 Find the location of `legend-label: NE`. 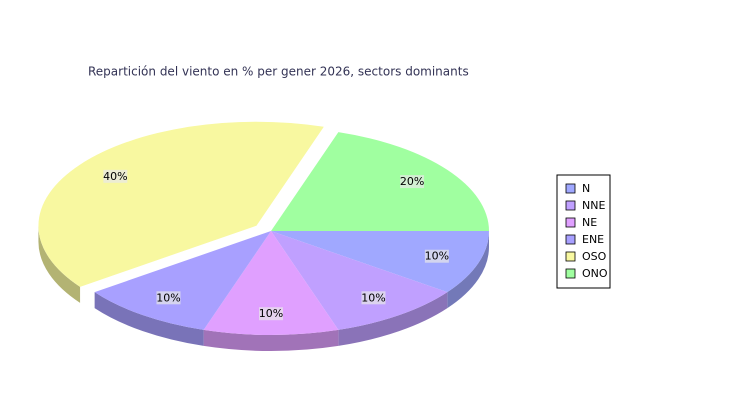

legend-label: NE is located at coordinates (589, 222).